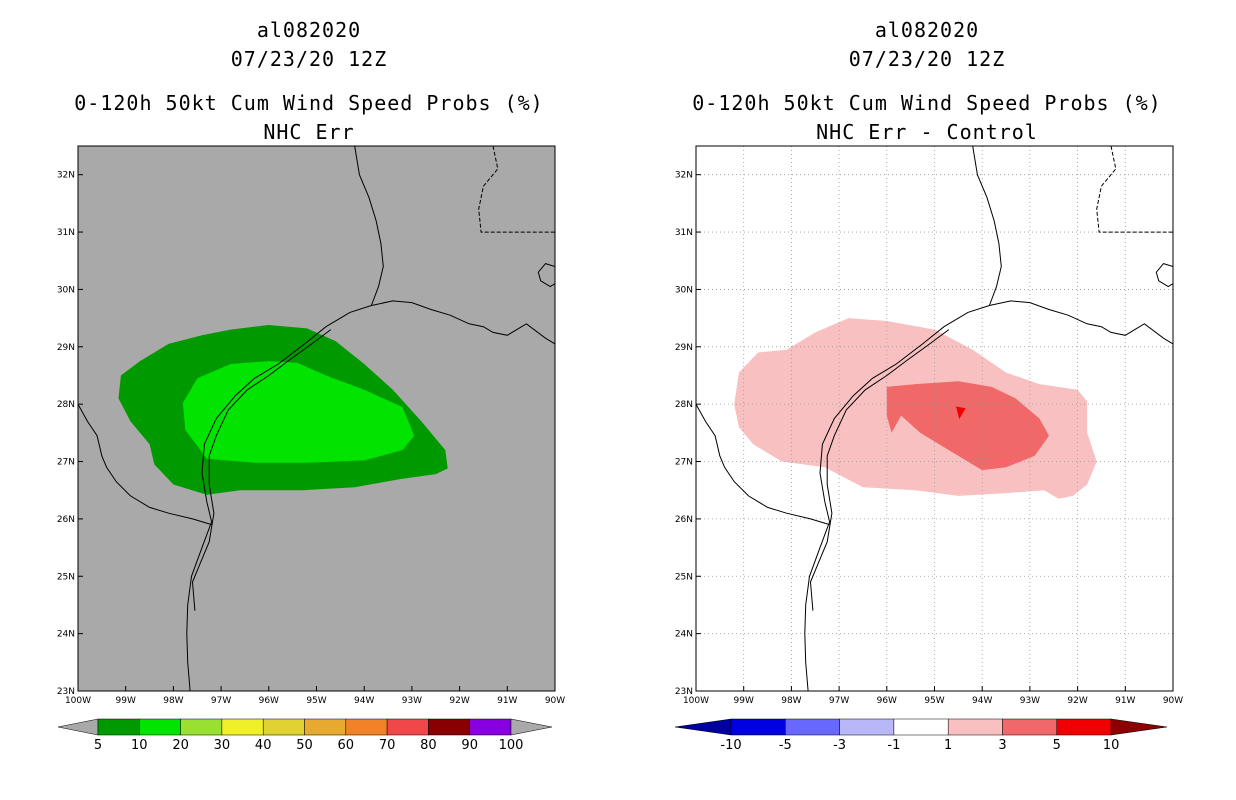  Describe the element at coordinates (1173, 701) in the screenshot. I see `x-tick-label: 90W` at that location.